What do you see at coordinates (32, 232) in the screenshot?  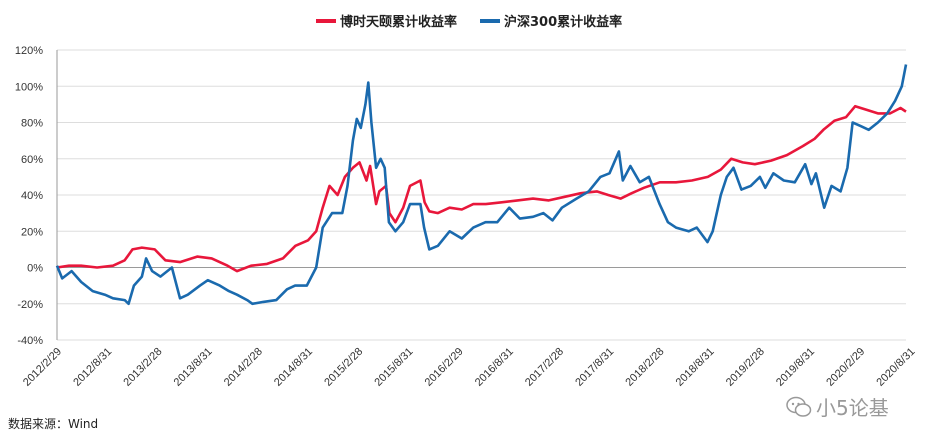 I see `y-tick-label: 20%` at bounding box center [32, 232].